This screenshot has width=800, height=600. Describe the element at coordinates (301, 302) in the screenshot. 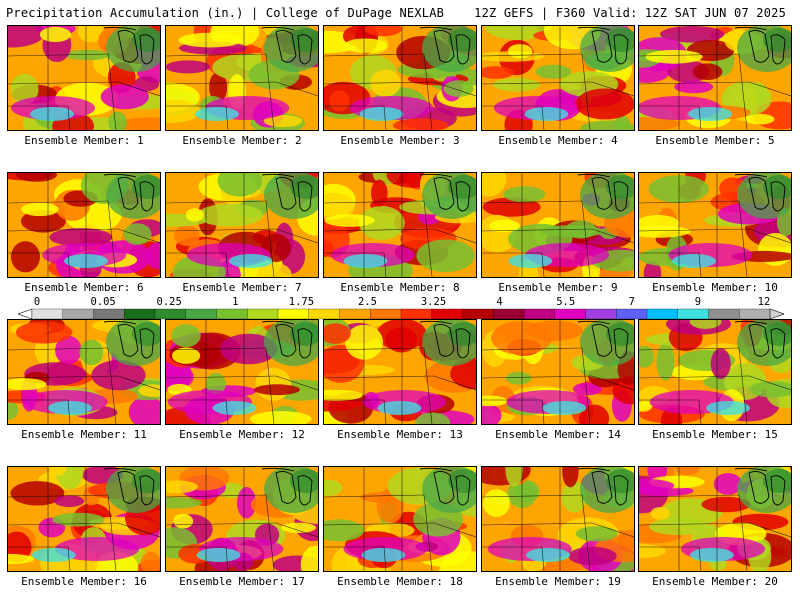

I see `colorbar-tick-label: 1.75` at that location.